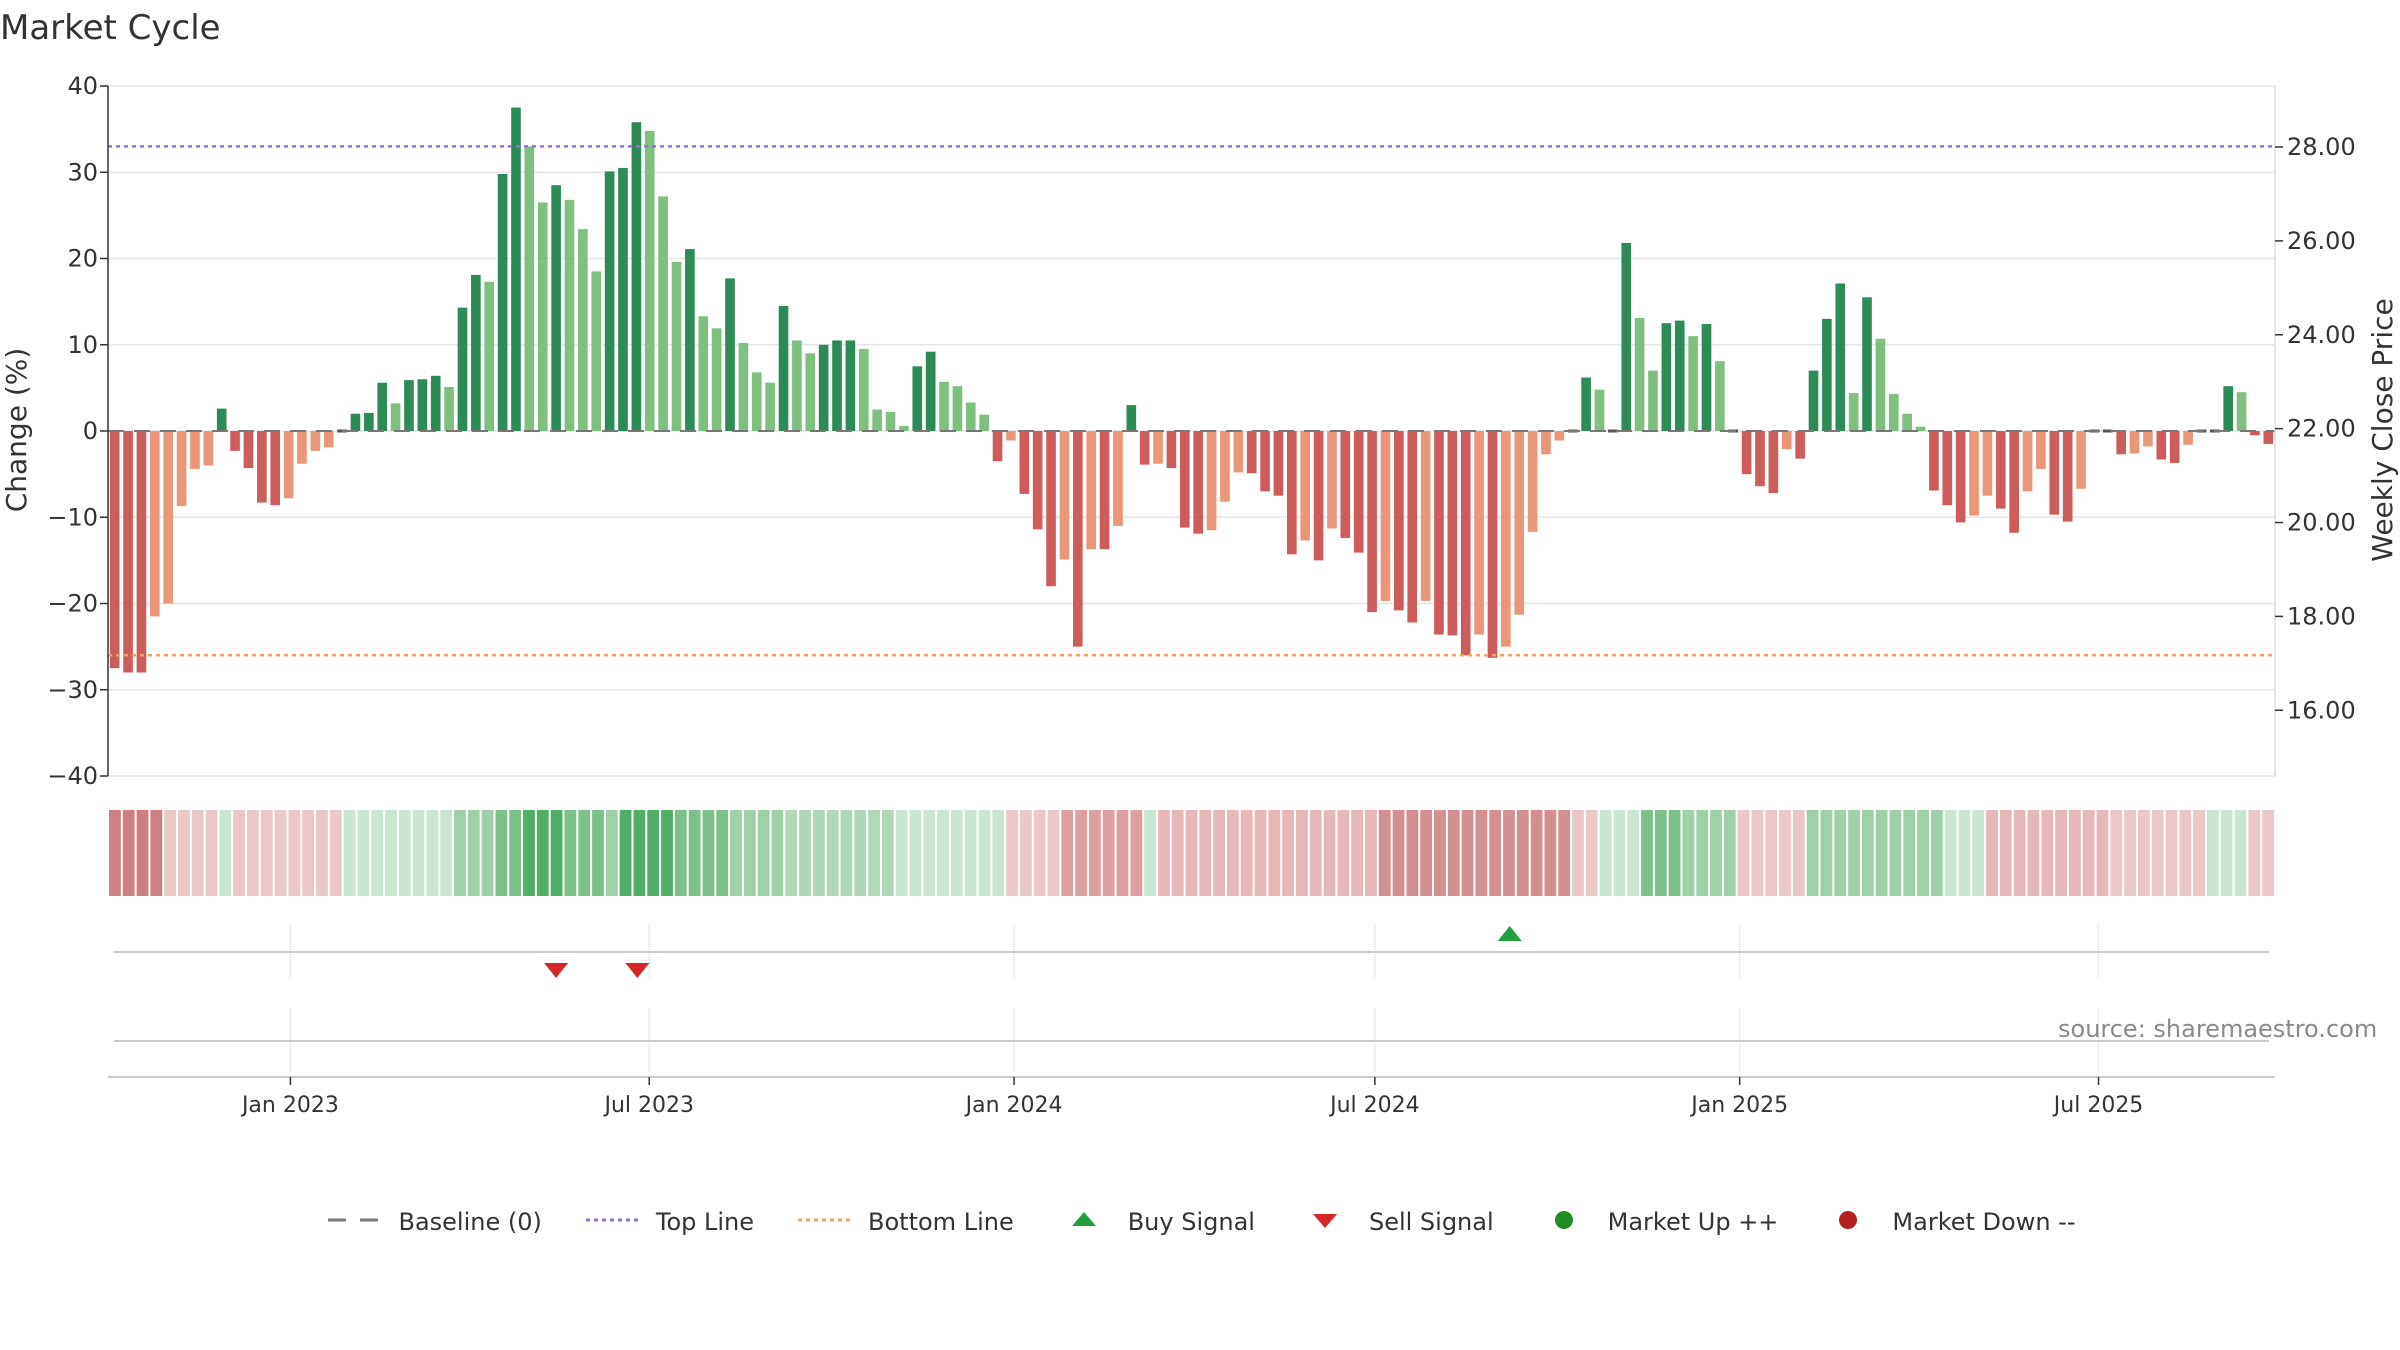 Image resolution: width=2400 pixels, height=1350 pixels. Describe the element at coordinates (2321, 616) in the screenshot. I see `y2-tick-label: 18.00` at that location.